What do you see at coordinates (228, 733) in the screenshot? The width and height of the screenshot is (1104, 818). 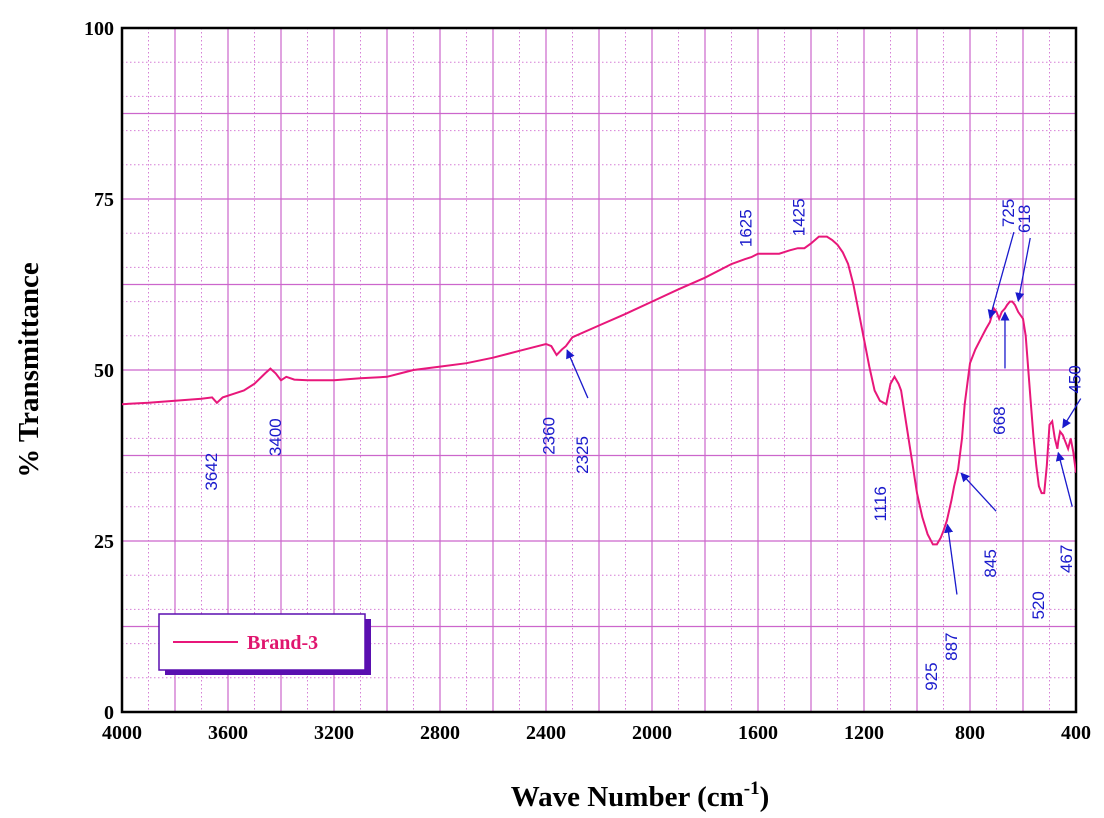 I see `x-tick-label: 3600` at bounding box center [228, 733].